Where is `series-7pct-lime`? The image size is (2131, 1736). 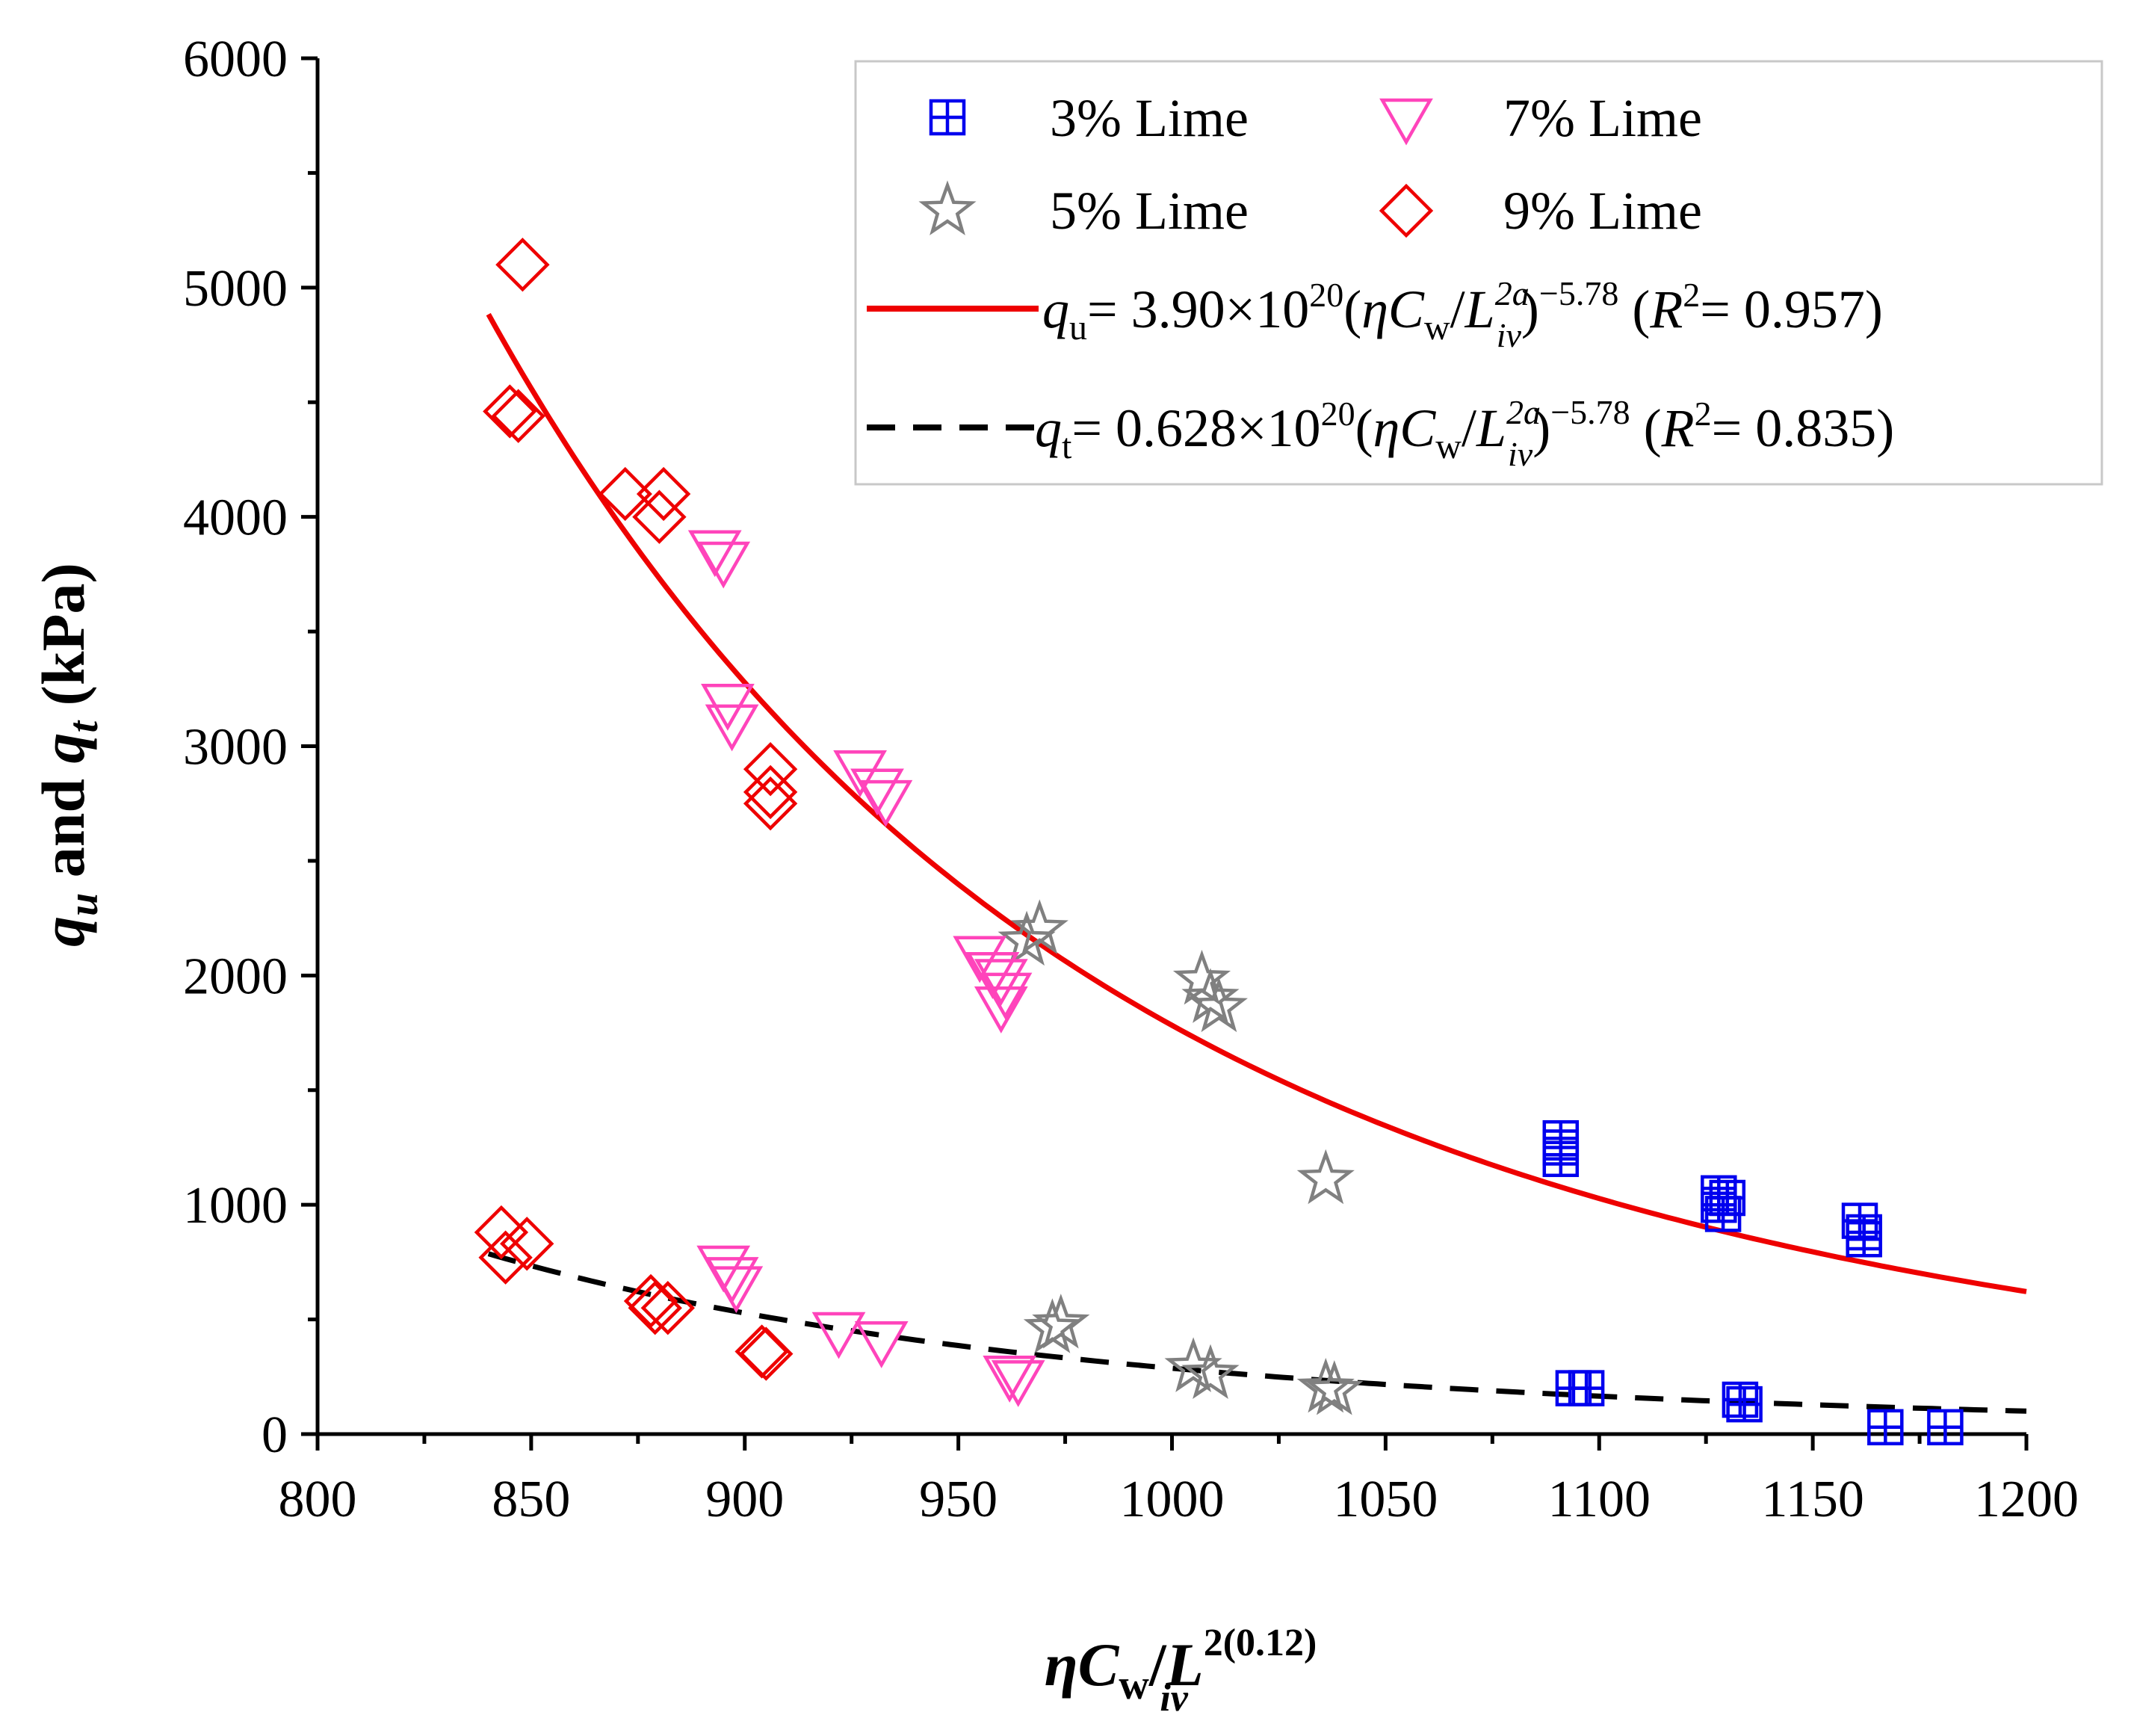
series-7pct-lime is located at coordinates (866, 969).